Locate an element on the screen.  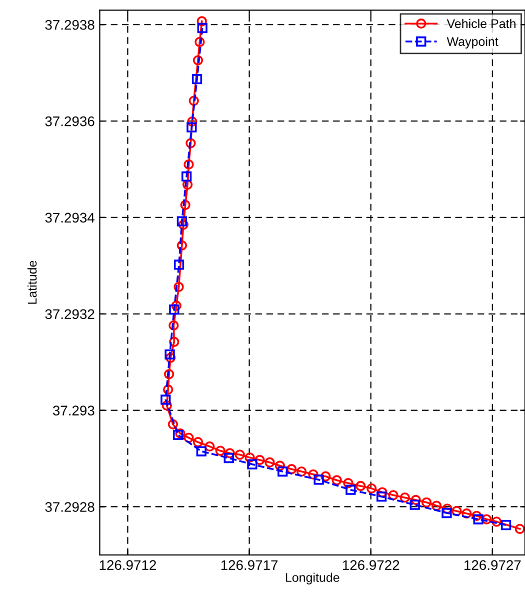
y-tick-label: 37.293 is located at coordinates (73, 411).